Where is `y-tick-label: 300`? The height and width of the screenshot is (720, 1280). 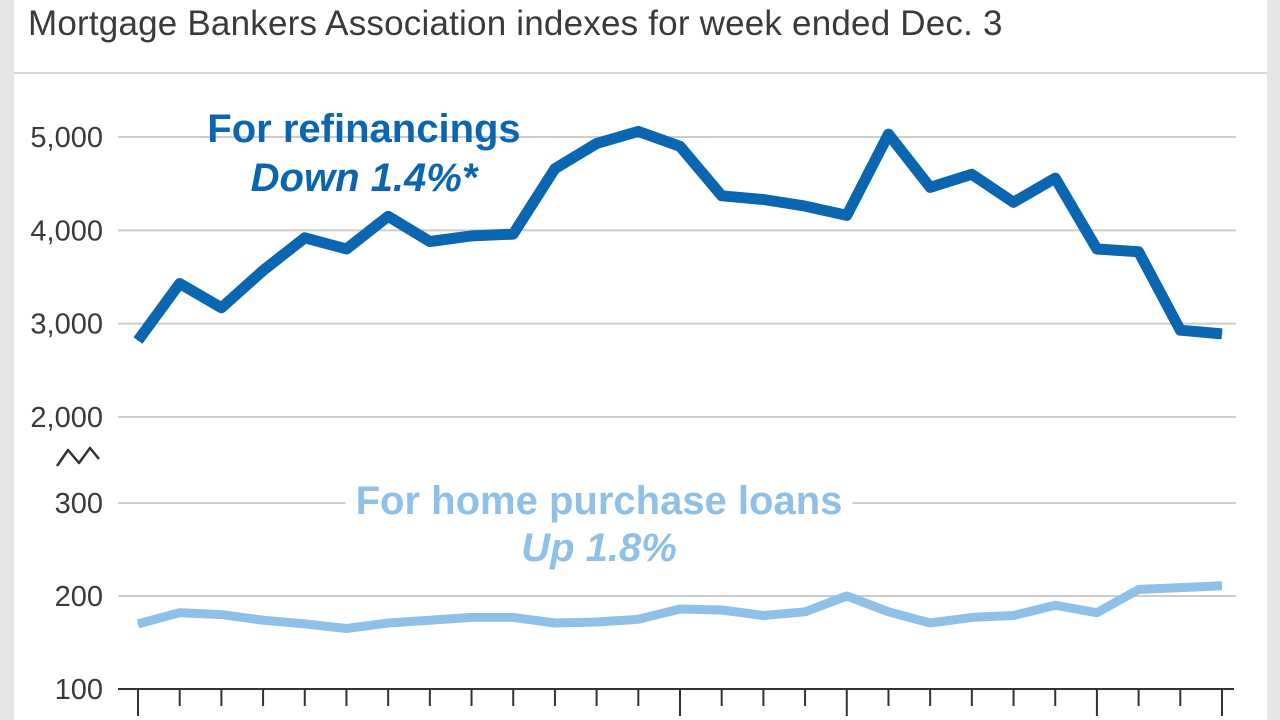 y-tick-label: 300 is located at coordinates (79, 504).